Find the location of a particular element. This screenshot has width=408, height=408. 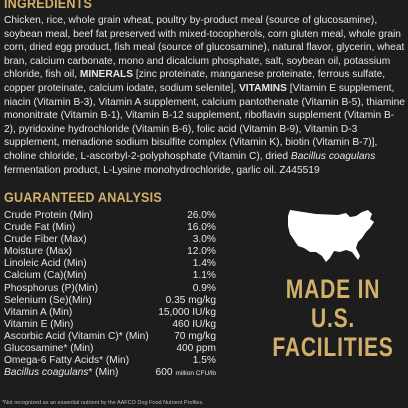

badge-line: FACILITIES is located at coordinates (333, 347).